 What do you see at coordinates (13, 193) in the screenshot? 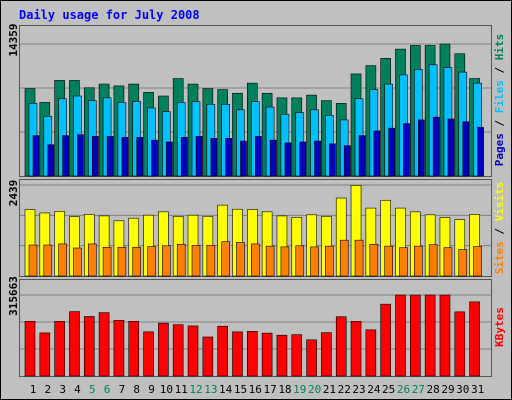
I see `visits-panel-max-label: 2439` at bounding box center [13, 193].